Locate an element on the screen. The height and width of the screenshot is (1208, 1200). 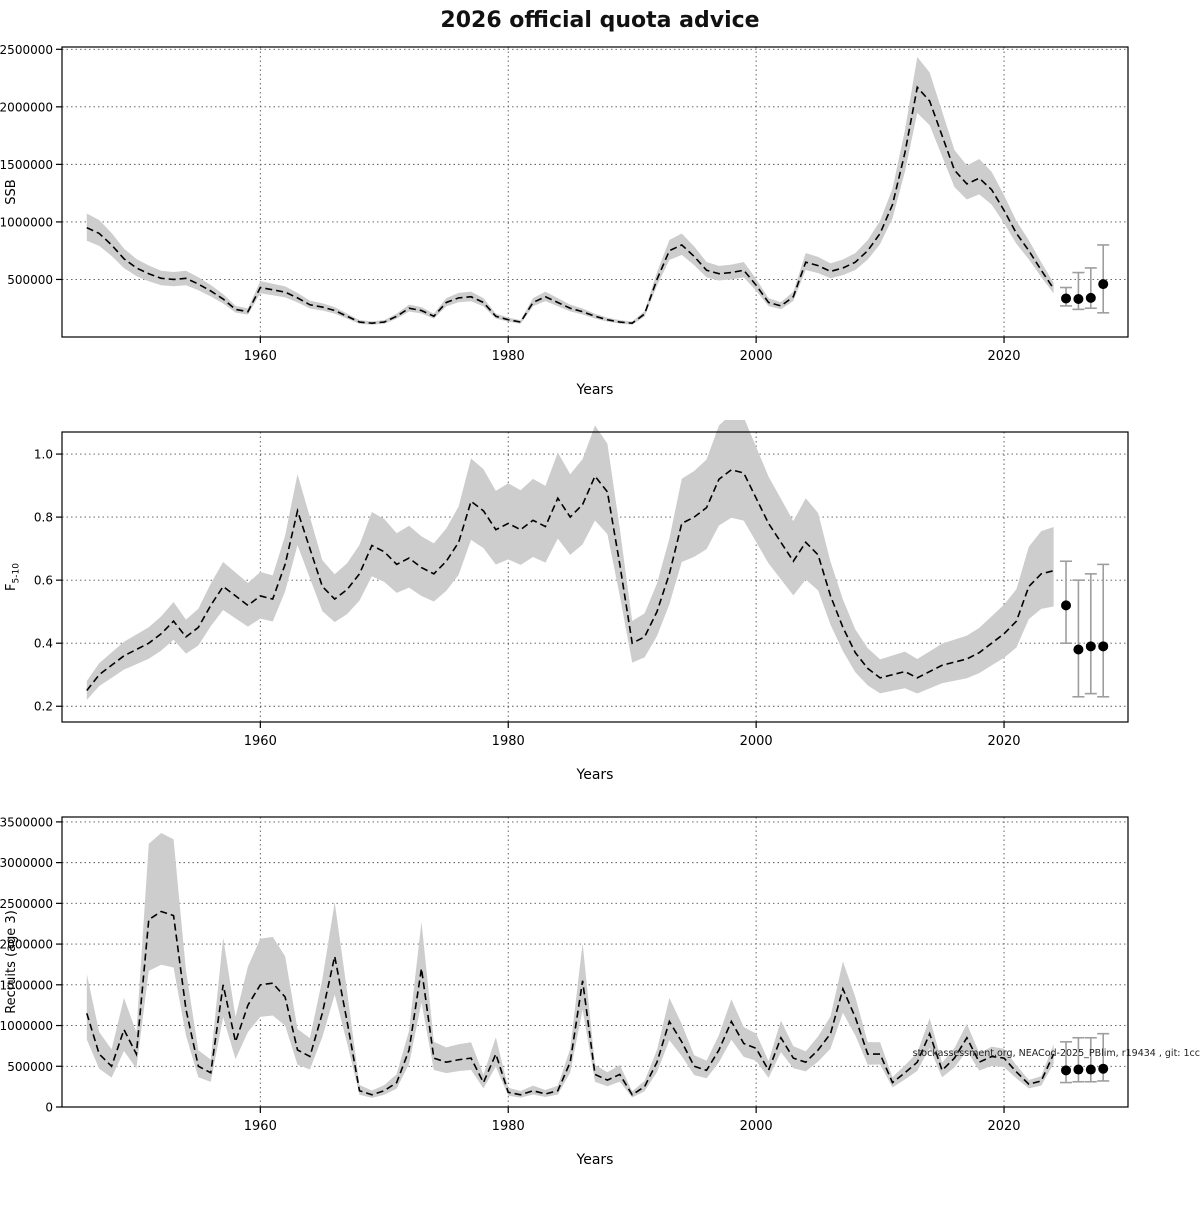
page-title: 2026 official quota advice is located at coordinates (600, 20).